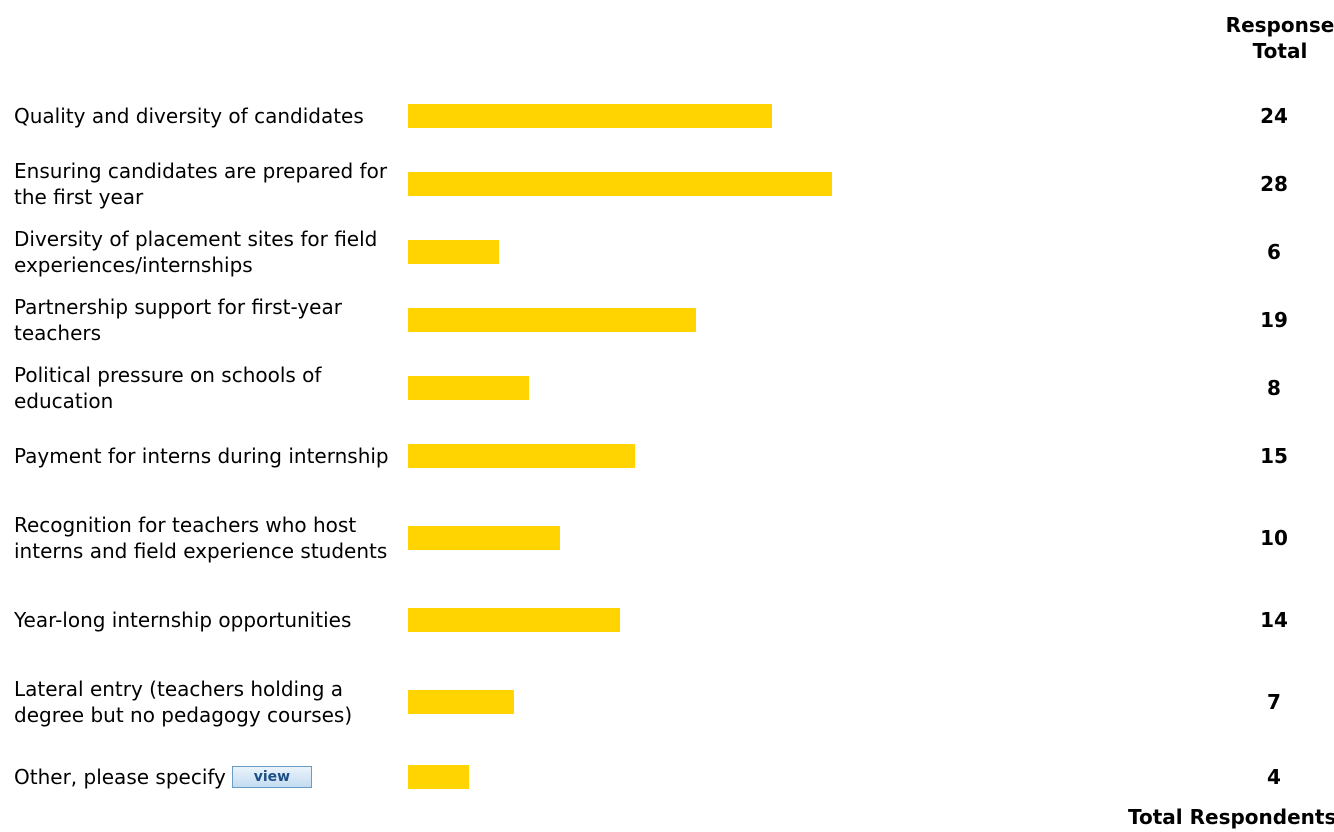 This screenshot has height=832, width=1334. I want to click on header-line-total: Total, so click(1280, 51).